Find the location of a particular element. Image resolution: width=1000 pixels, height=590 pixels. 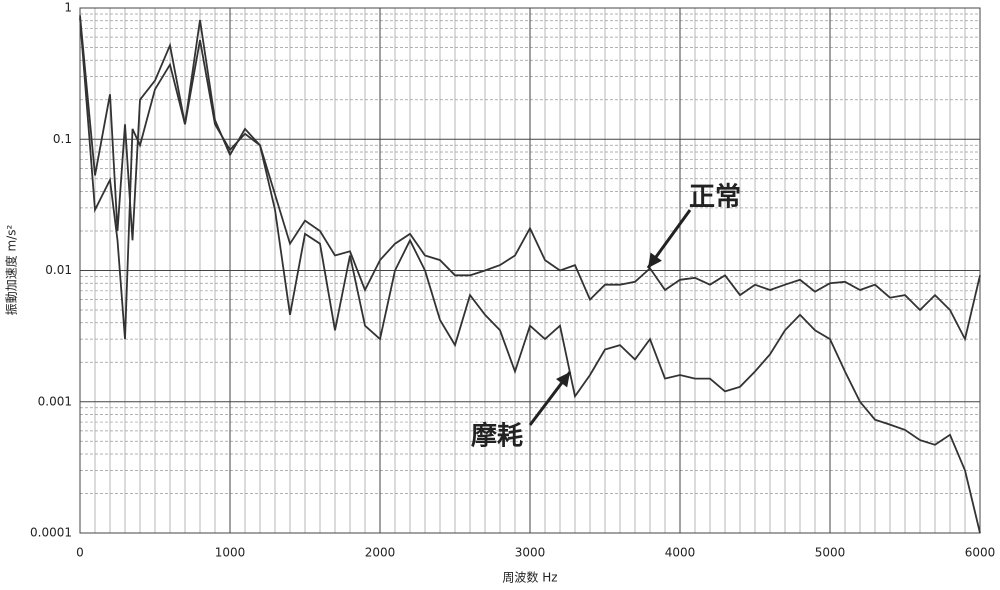

x-axis-label: 周波数 Hz is located at coordinates (529, 577).